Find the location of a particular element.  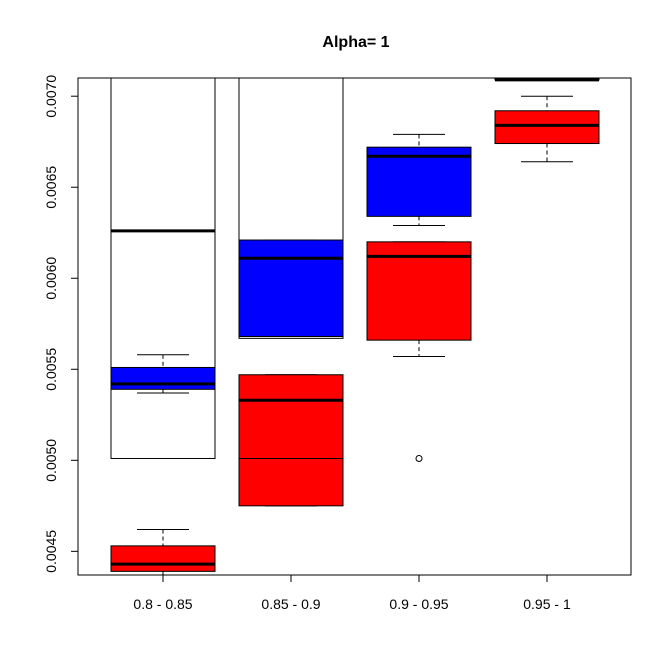

y-tick-label: 0.0060 is located at coordinates (51, 278).